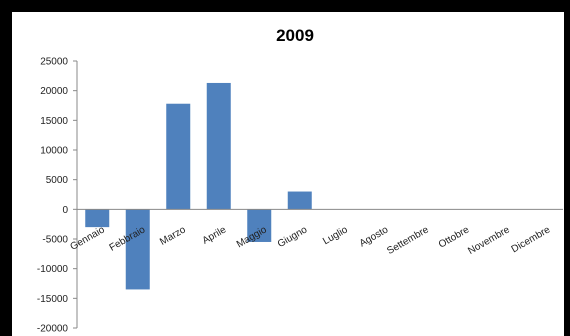 This screenshot has width=570, height=336. Describe the element at coordinates (54, 62) in the screenshot. I see `y-tick-label: 25000` at that location.